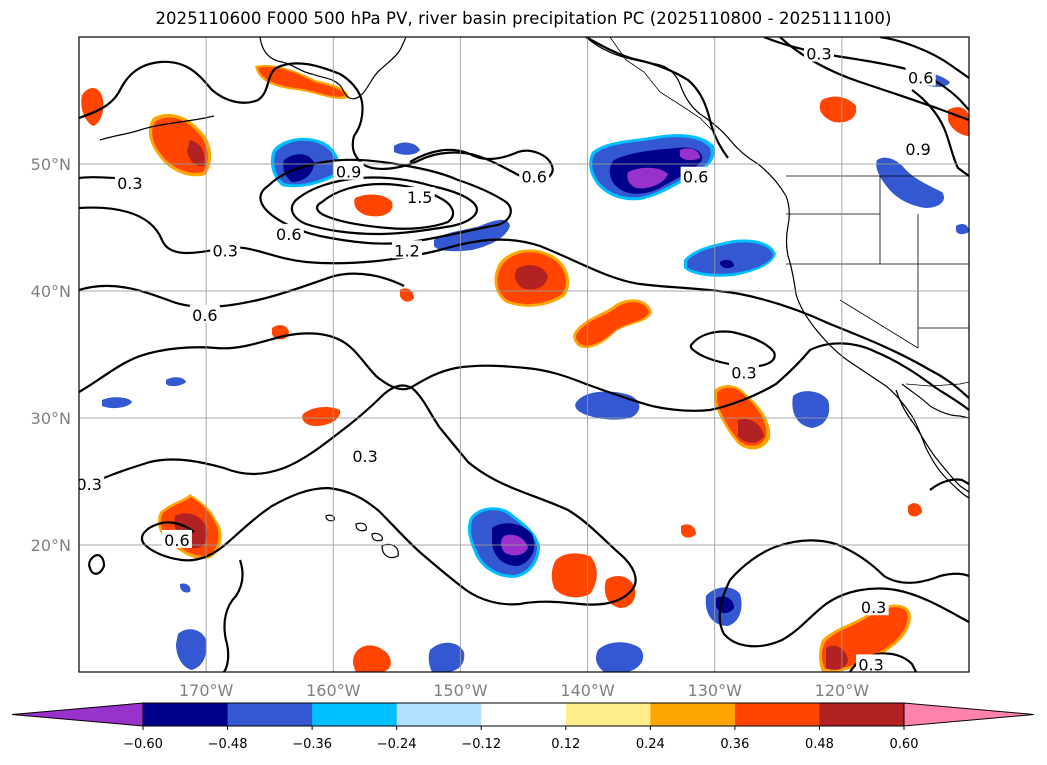 The height and width of the screenshot is (765, 1047). Describe the element at coordinates (937, 384) in the screenshot. I see `border-us-mexico` at that location.